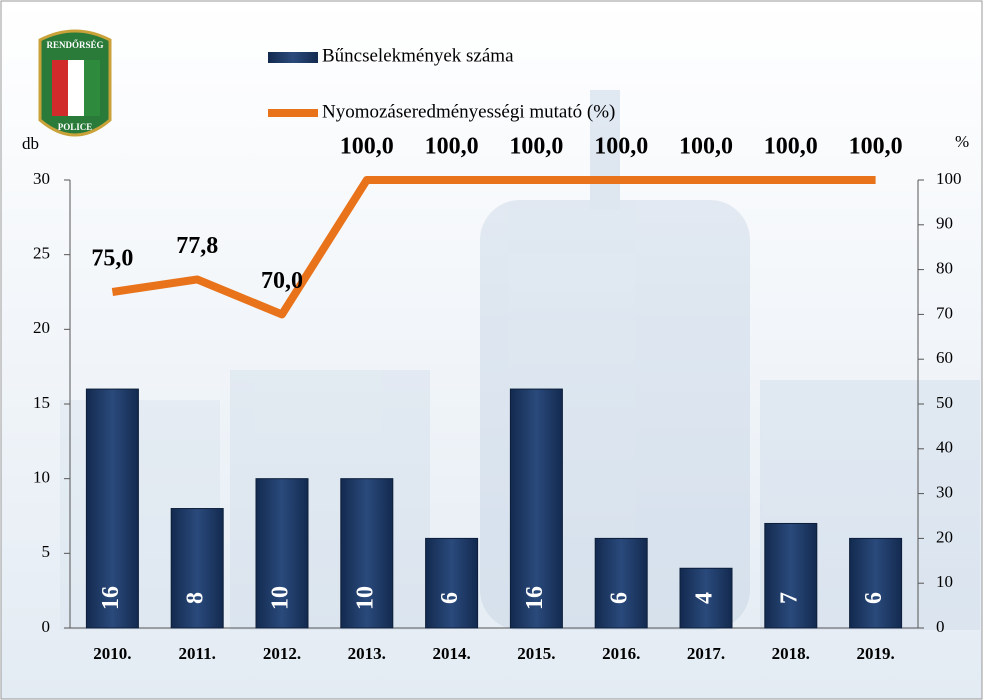 Image resolution: width=983 pixels, height=700 pixels. I want to click on y2-tick-label: 40, so click(944, 447).